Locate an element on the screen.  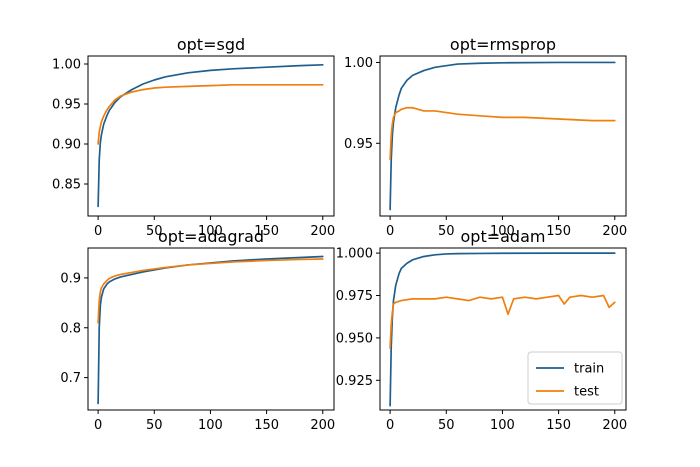
subplot-title: opt=adam is located at coordinates (503, 236).